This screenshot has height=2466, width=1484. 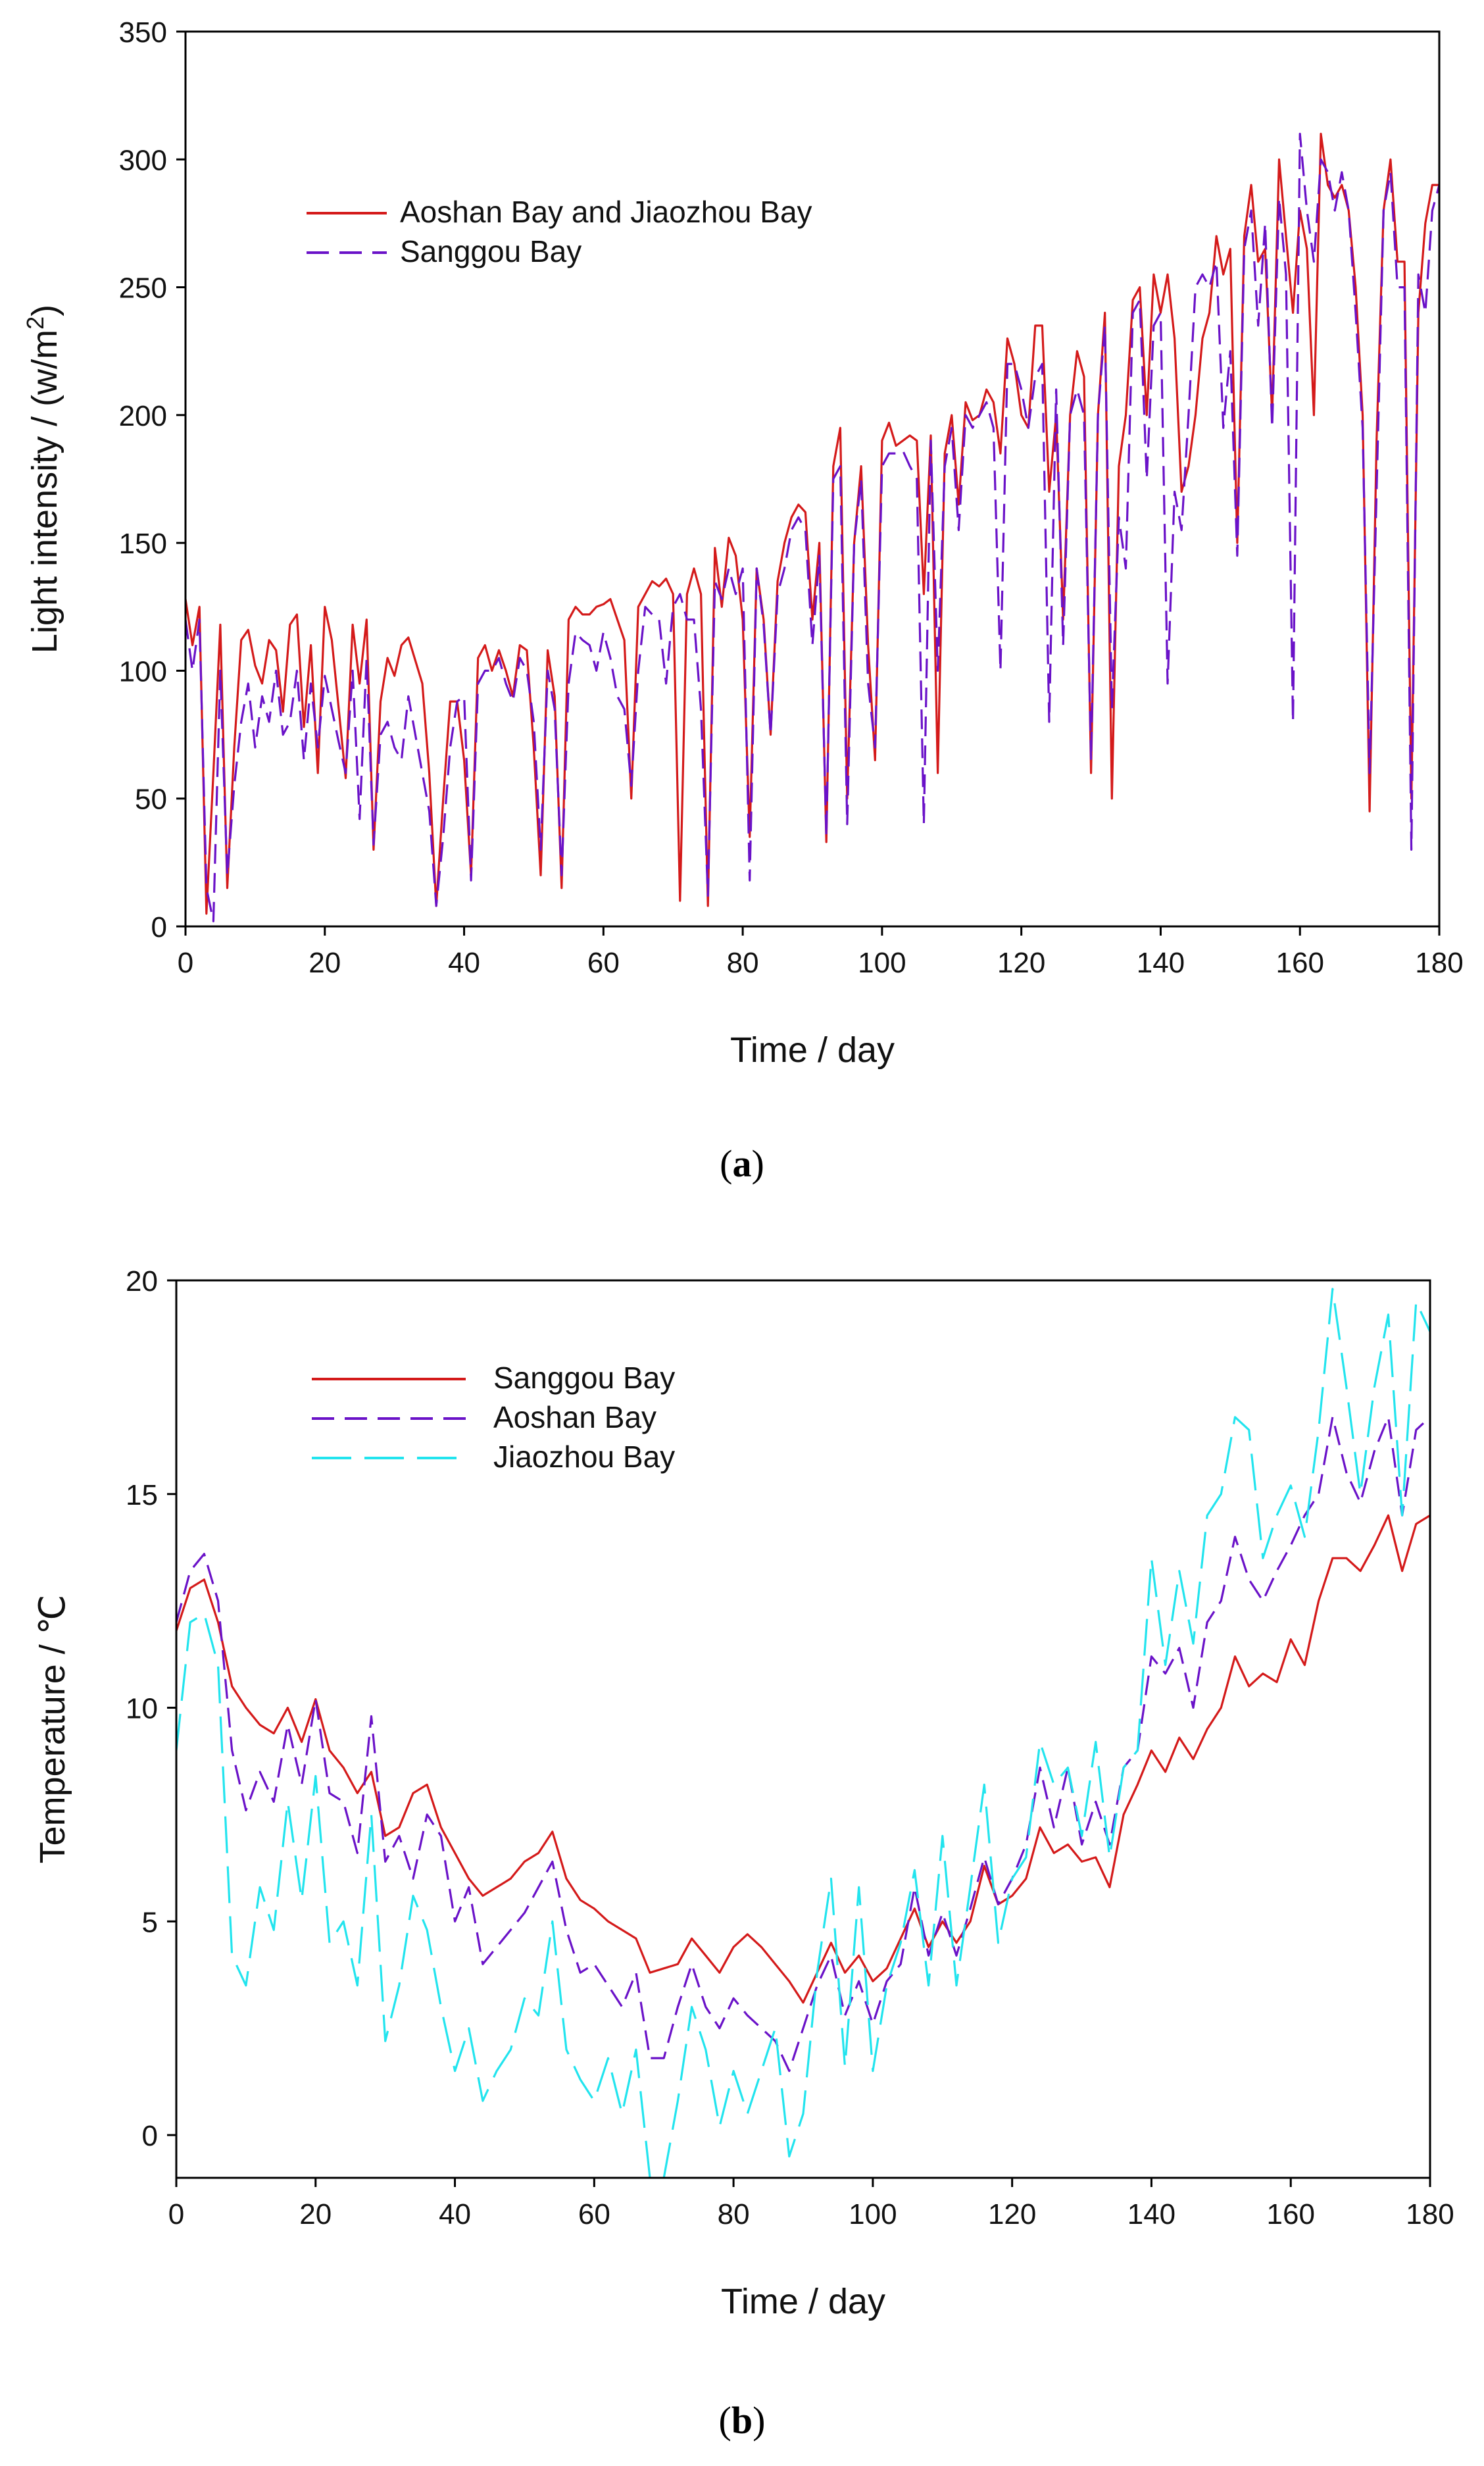 What do you see at coordinates (143, 416) in the screenshot?
I see `y-tick-label: 200` at bounding box center [143, 416].